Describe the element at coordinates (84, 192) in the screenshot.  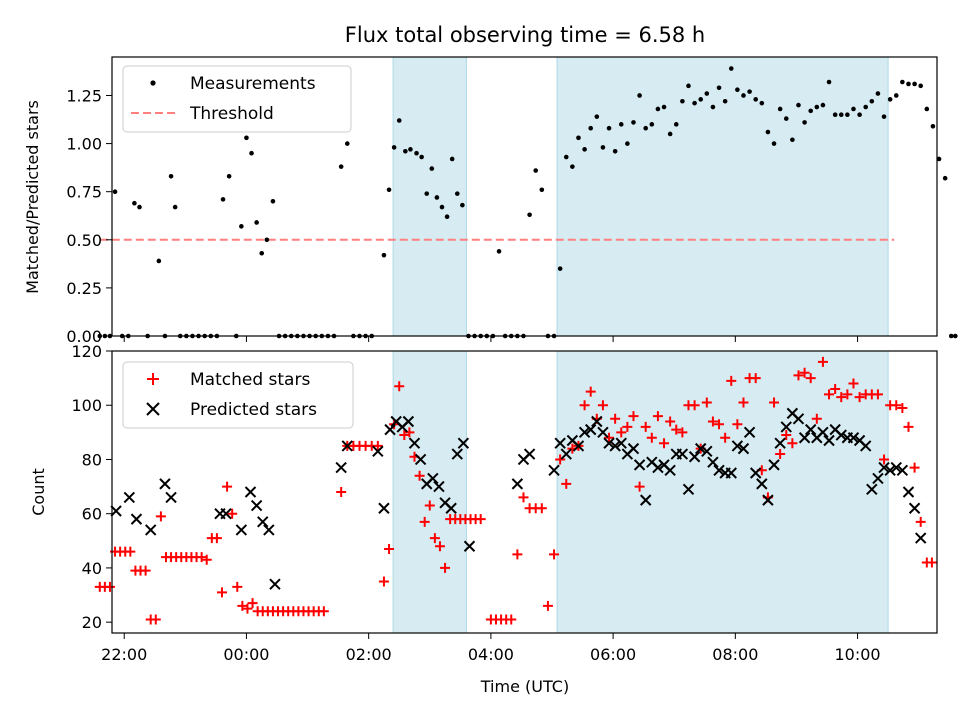
I see `y-tick-label: 0.75` at that location.